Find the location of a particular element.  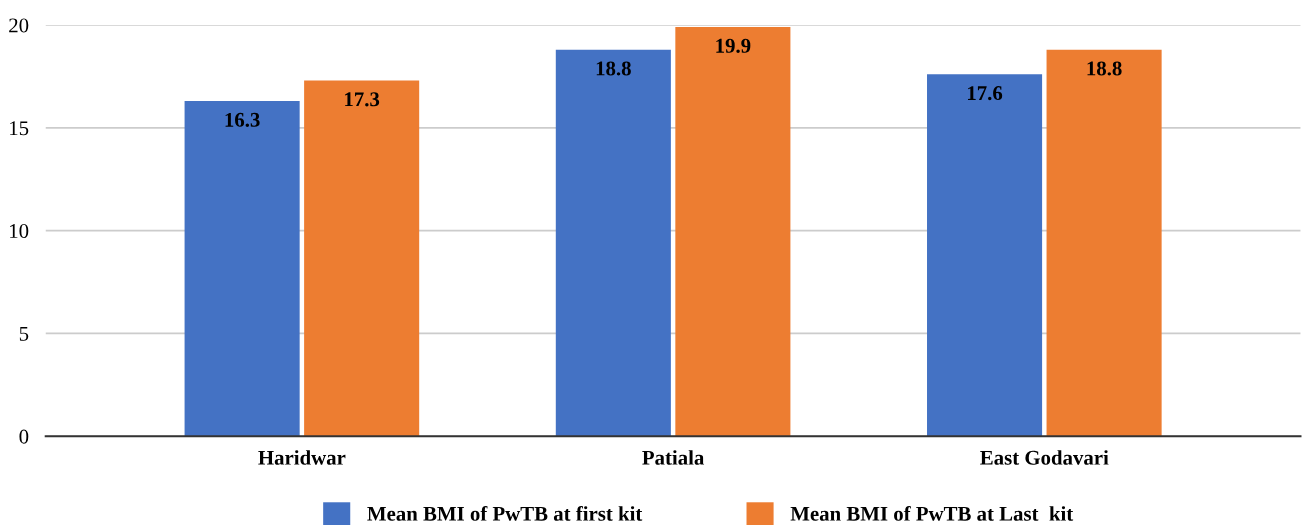

y-tick-label: 15 is located at coordinates (19, 128).